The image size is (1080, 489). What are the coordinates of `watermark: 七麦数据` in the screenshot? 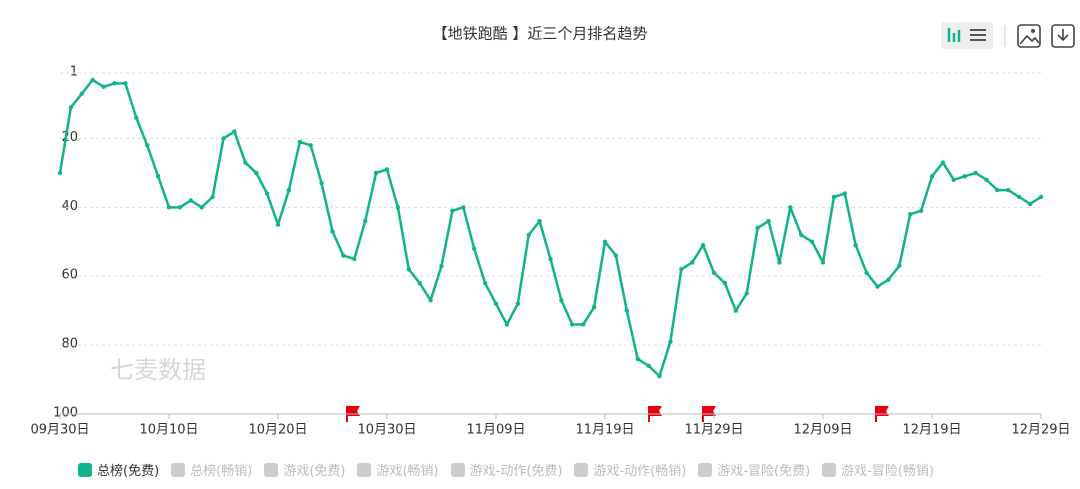 It's located at (158, 370).